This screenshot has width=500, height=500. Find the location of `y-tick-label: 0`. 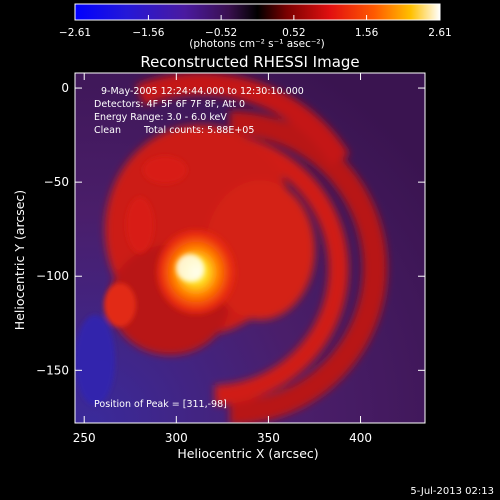

y-tick-label: 0 is located at coordinates (65, 88).